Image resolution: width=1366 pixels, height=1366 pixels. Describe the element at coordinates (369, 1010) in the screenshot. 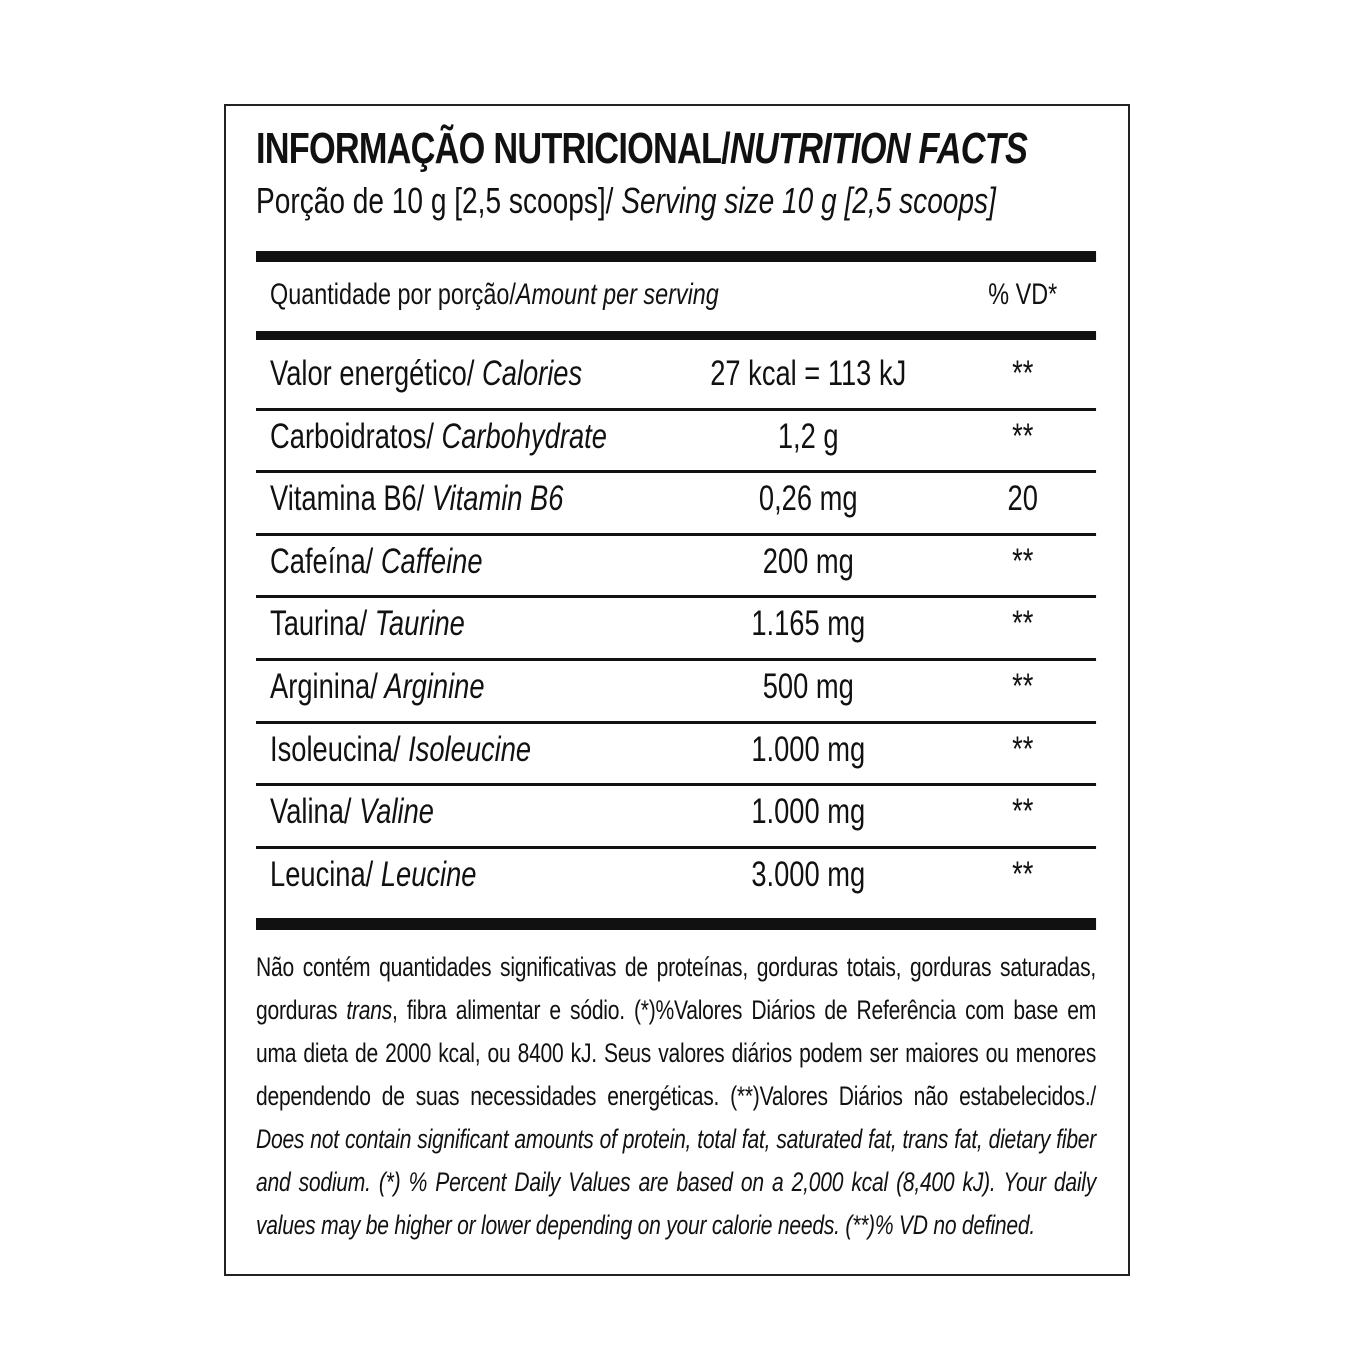

I see `footnote-pt-italic: trans` at that location.